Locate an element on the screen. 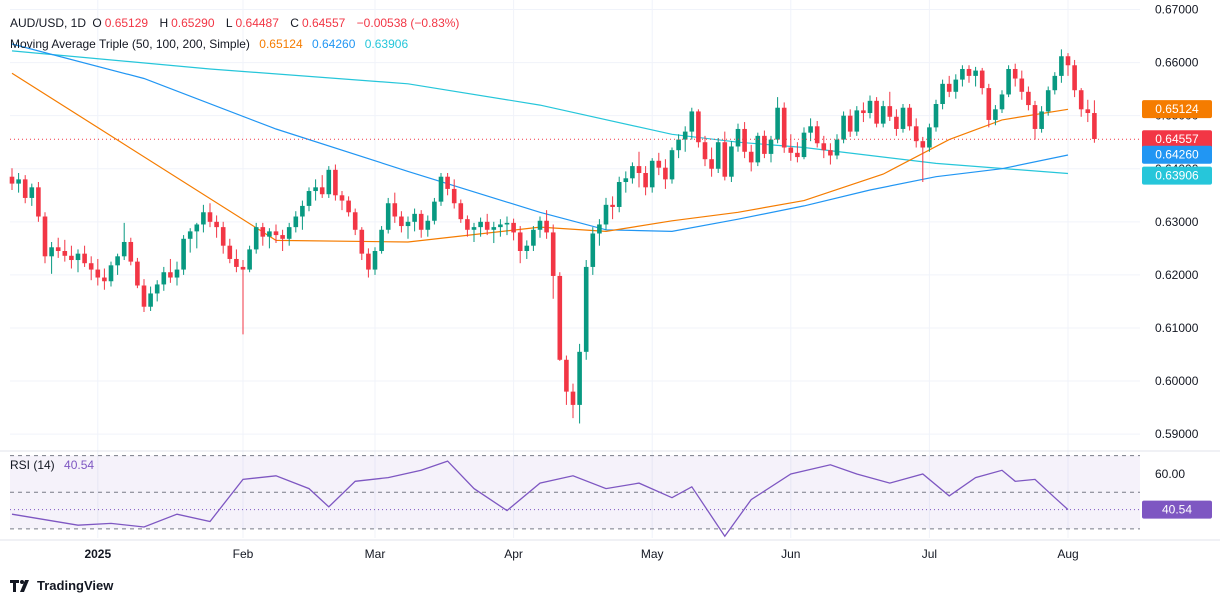 The image size is (1220, 605). open-label: O is located at coordinates (97, 23).